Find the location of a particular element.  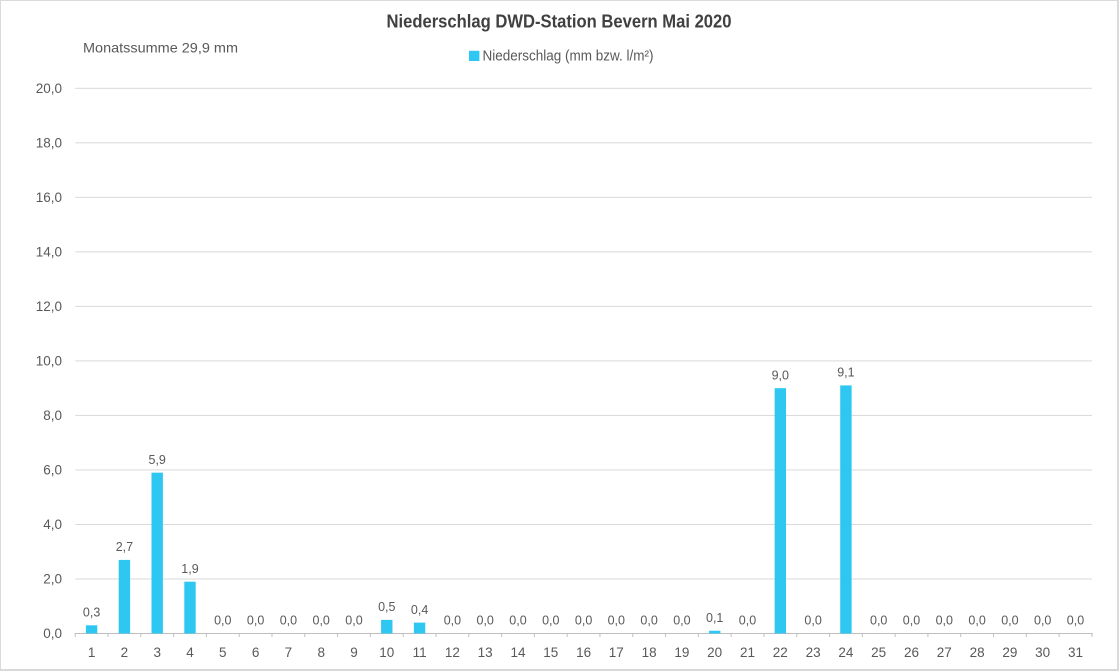

svg-text: 28 is located at coordinates (977, 652).